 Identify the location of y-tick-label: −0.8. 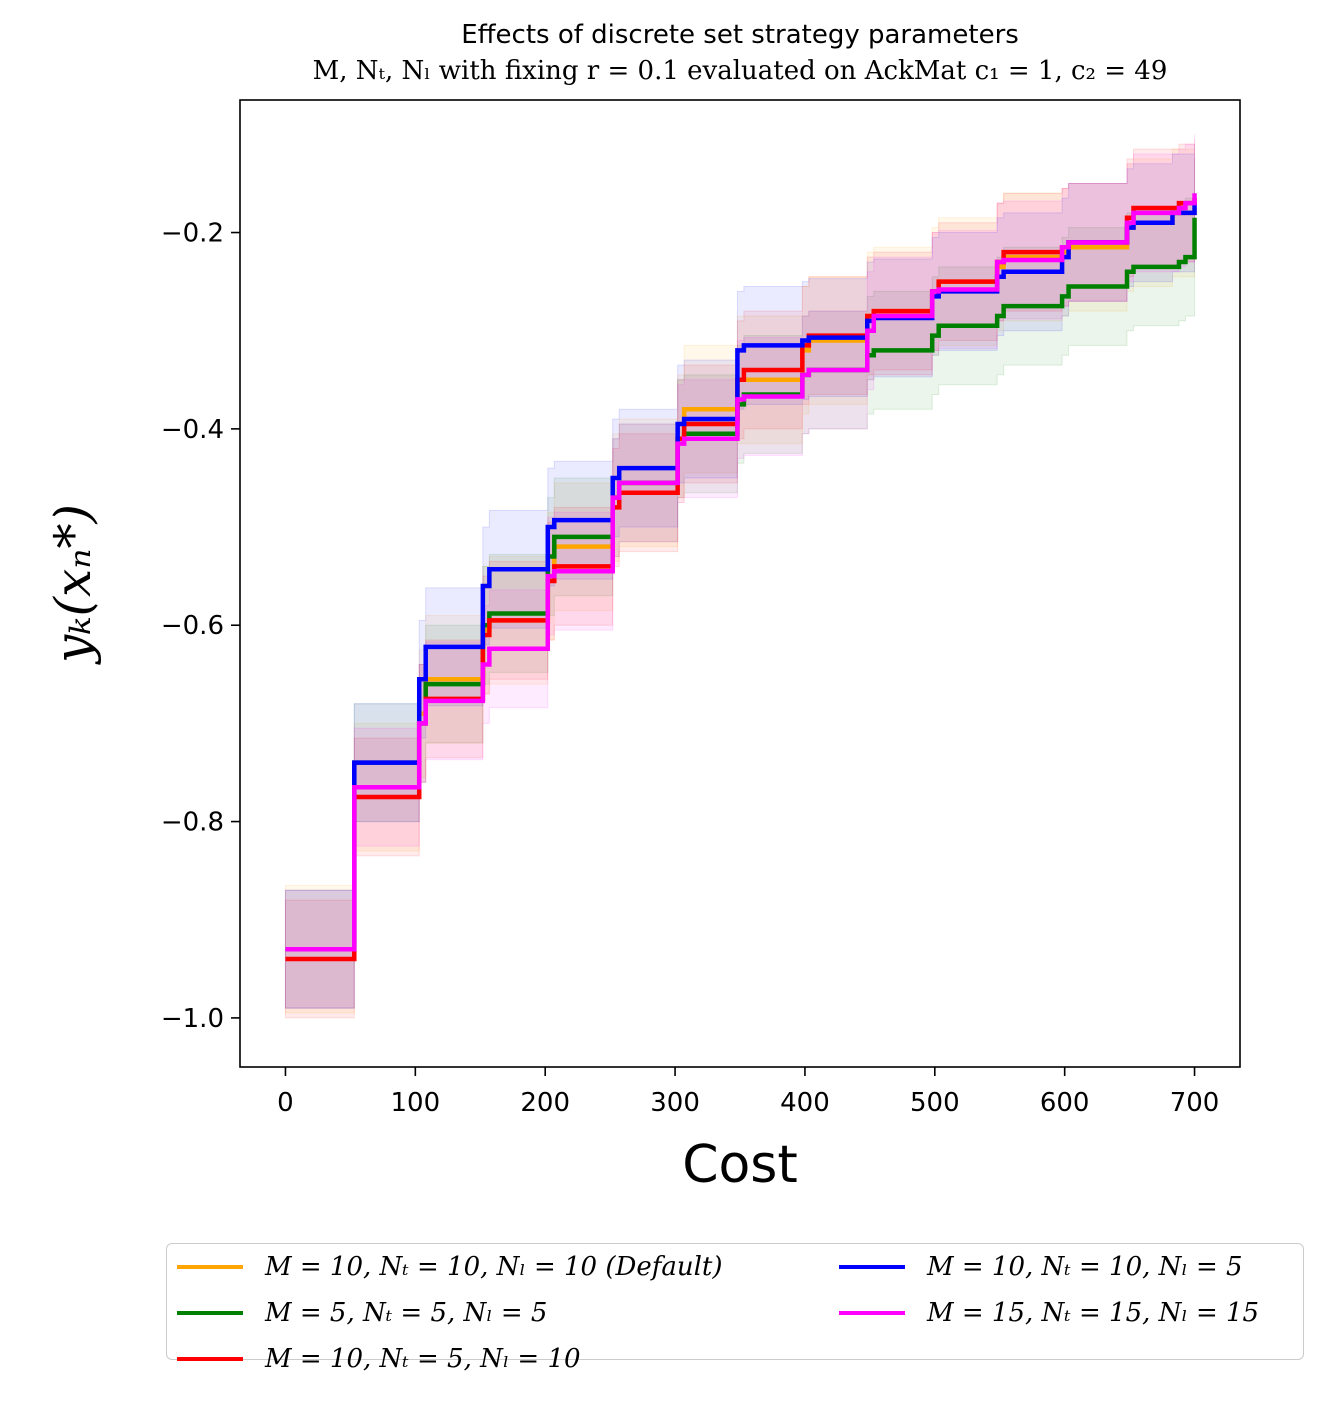
(192, 823).